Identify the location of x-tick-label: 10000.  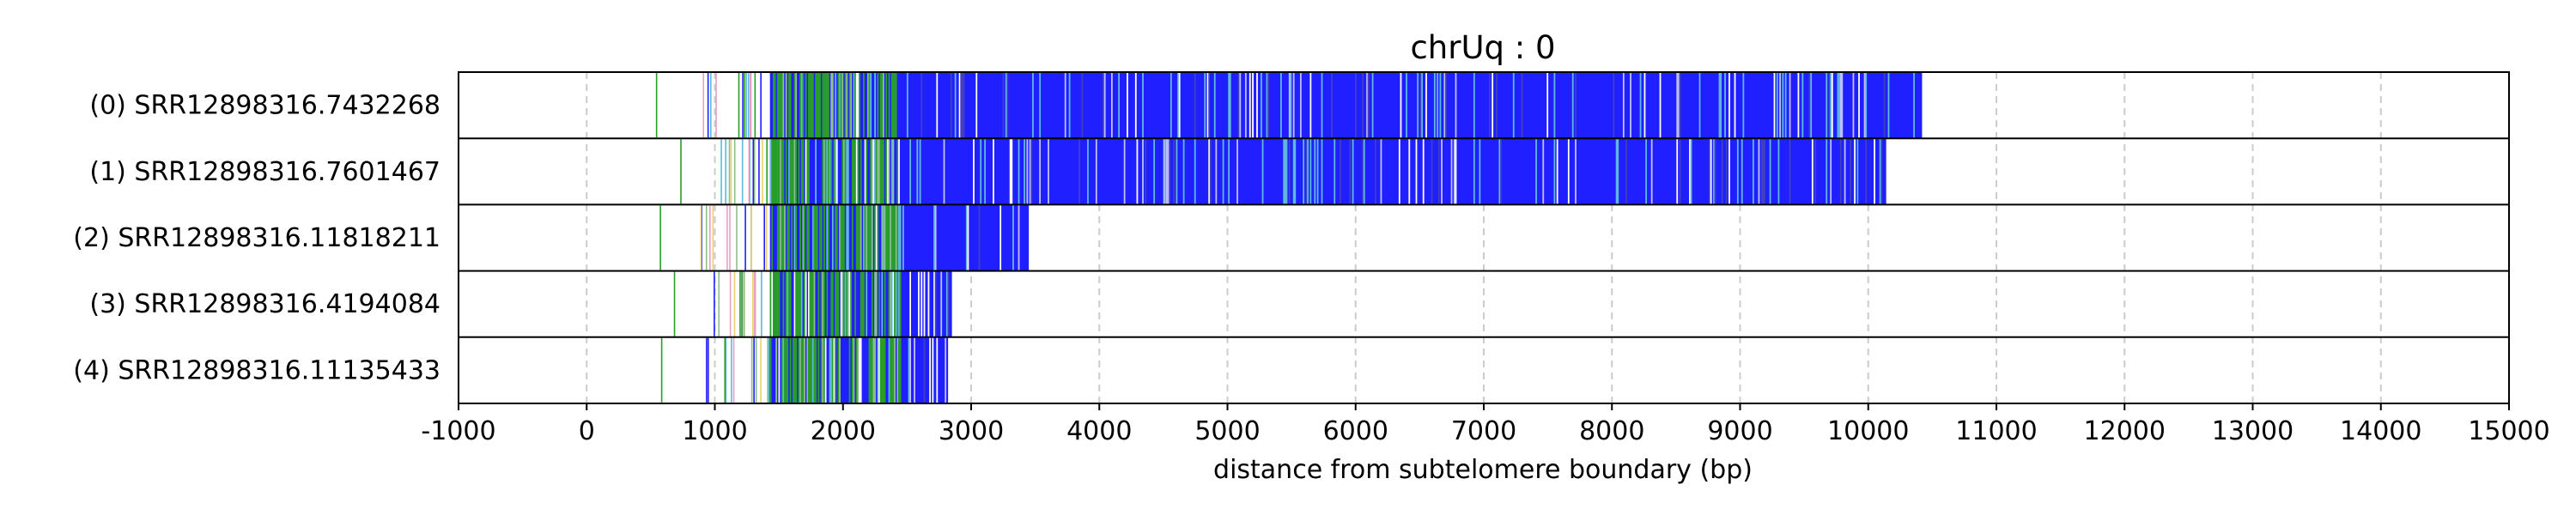
(1868, 431).